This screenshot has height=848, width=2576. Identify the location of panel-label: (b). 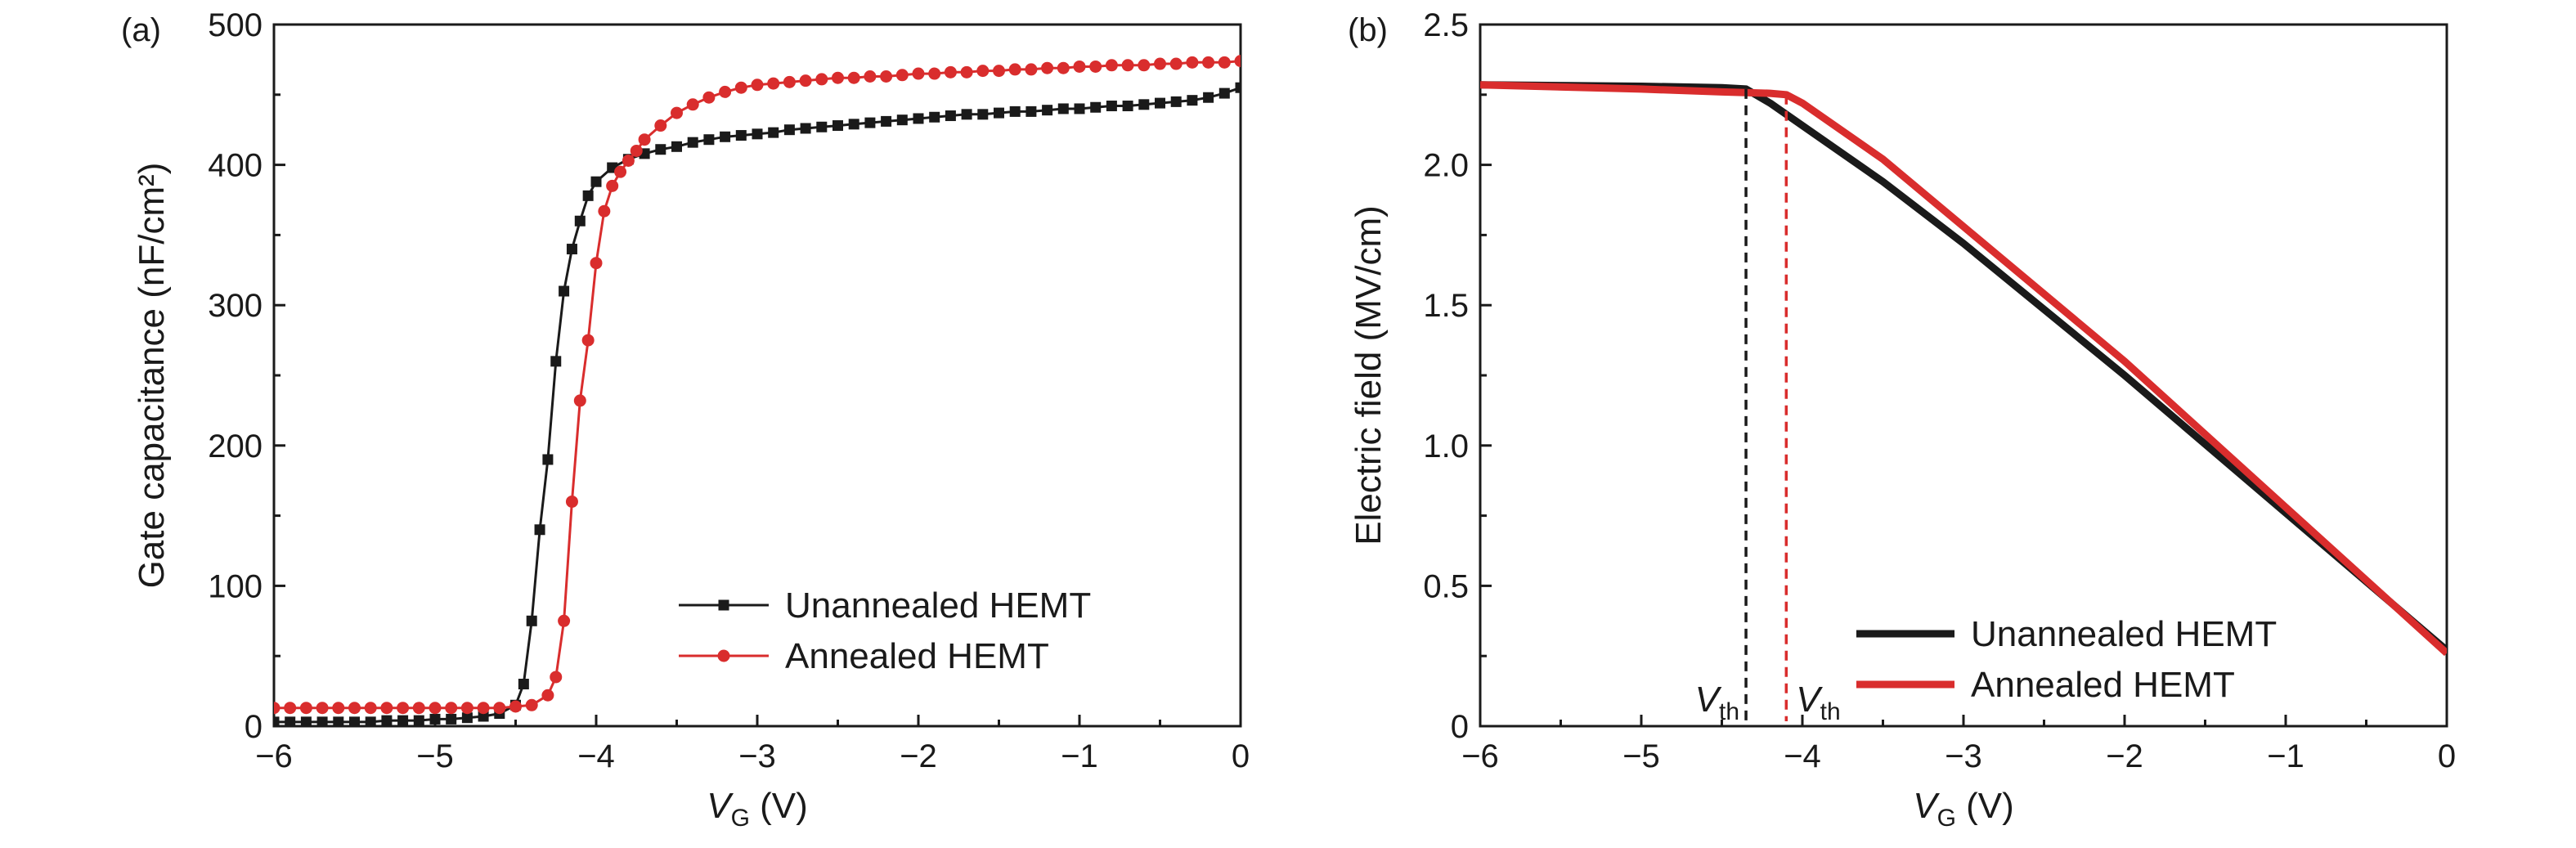
(1368, 30).